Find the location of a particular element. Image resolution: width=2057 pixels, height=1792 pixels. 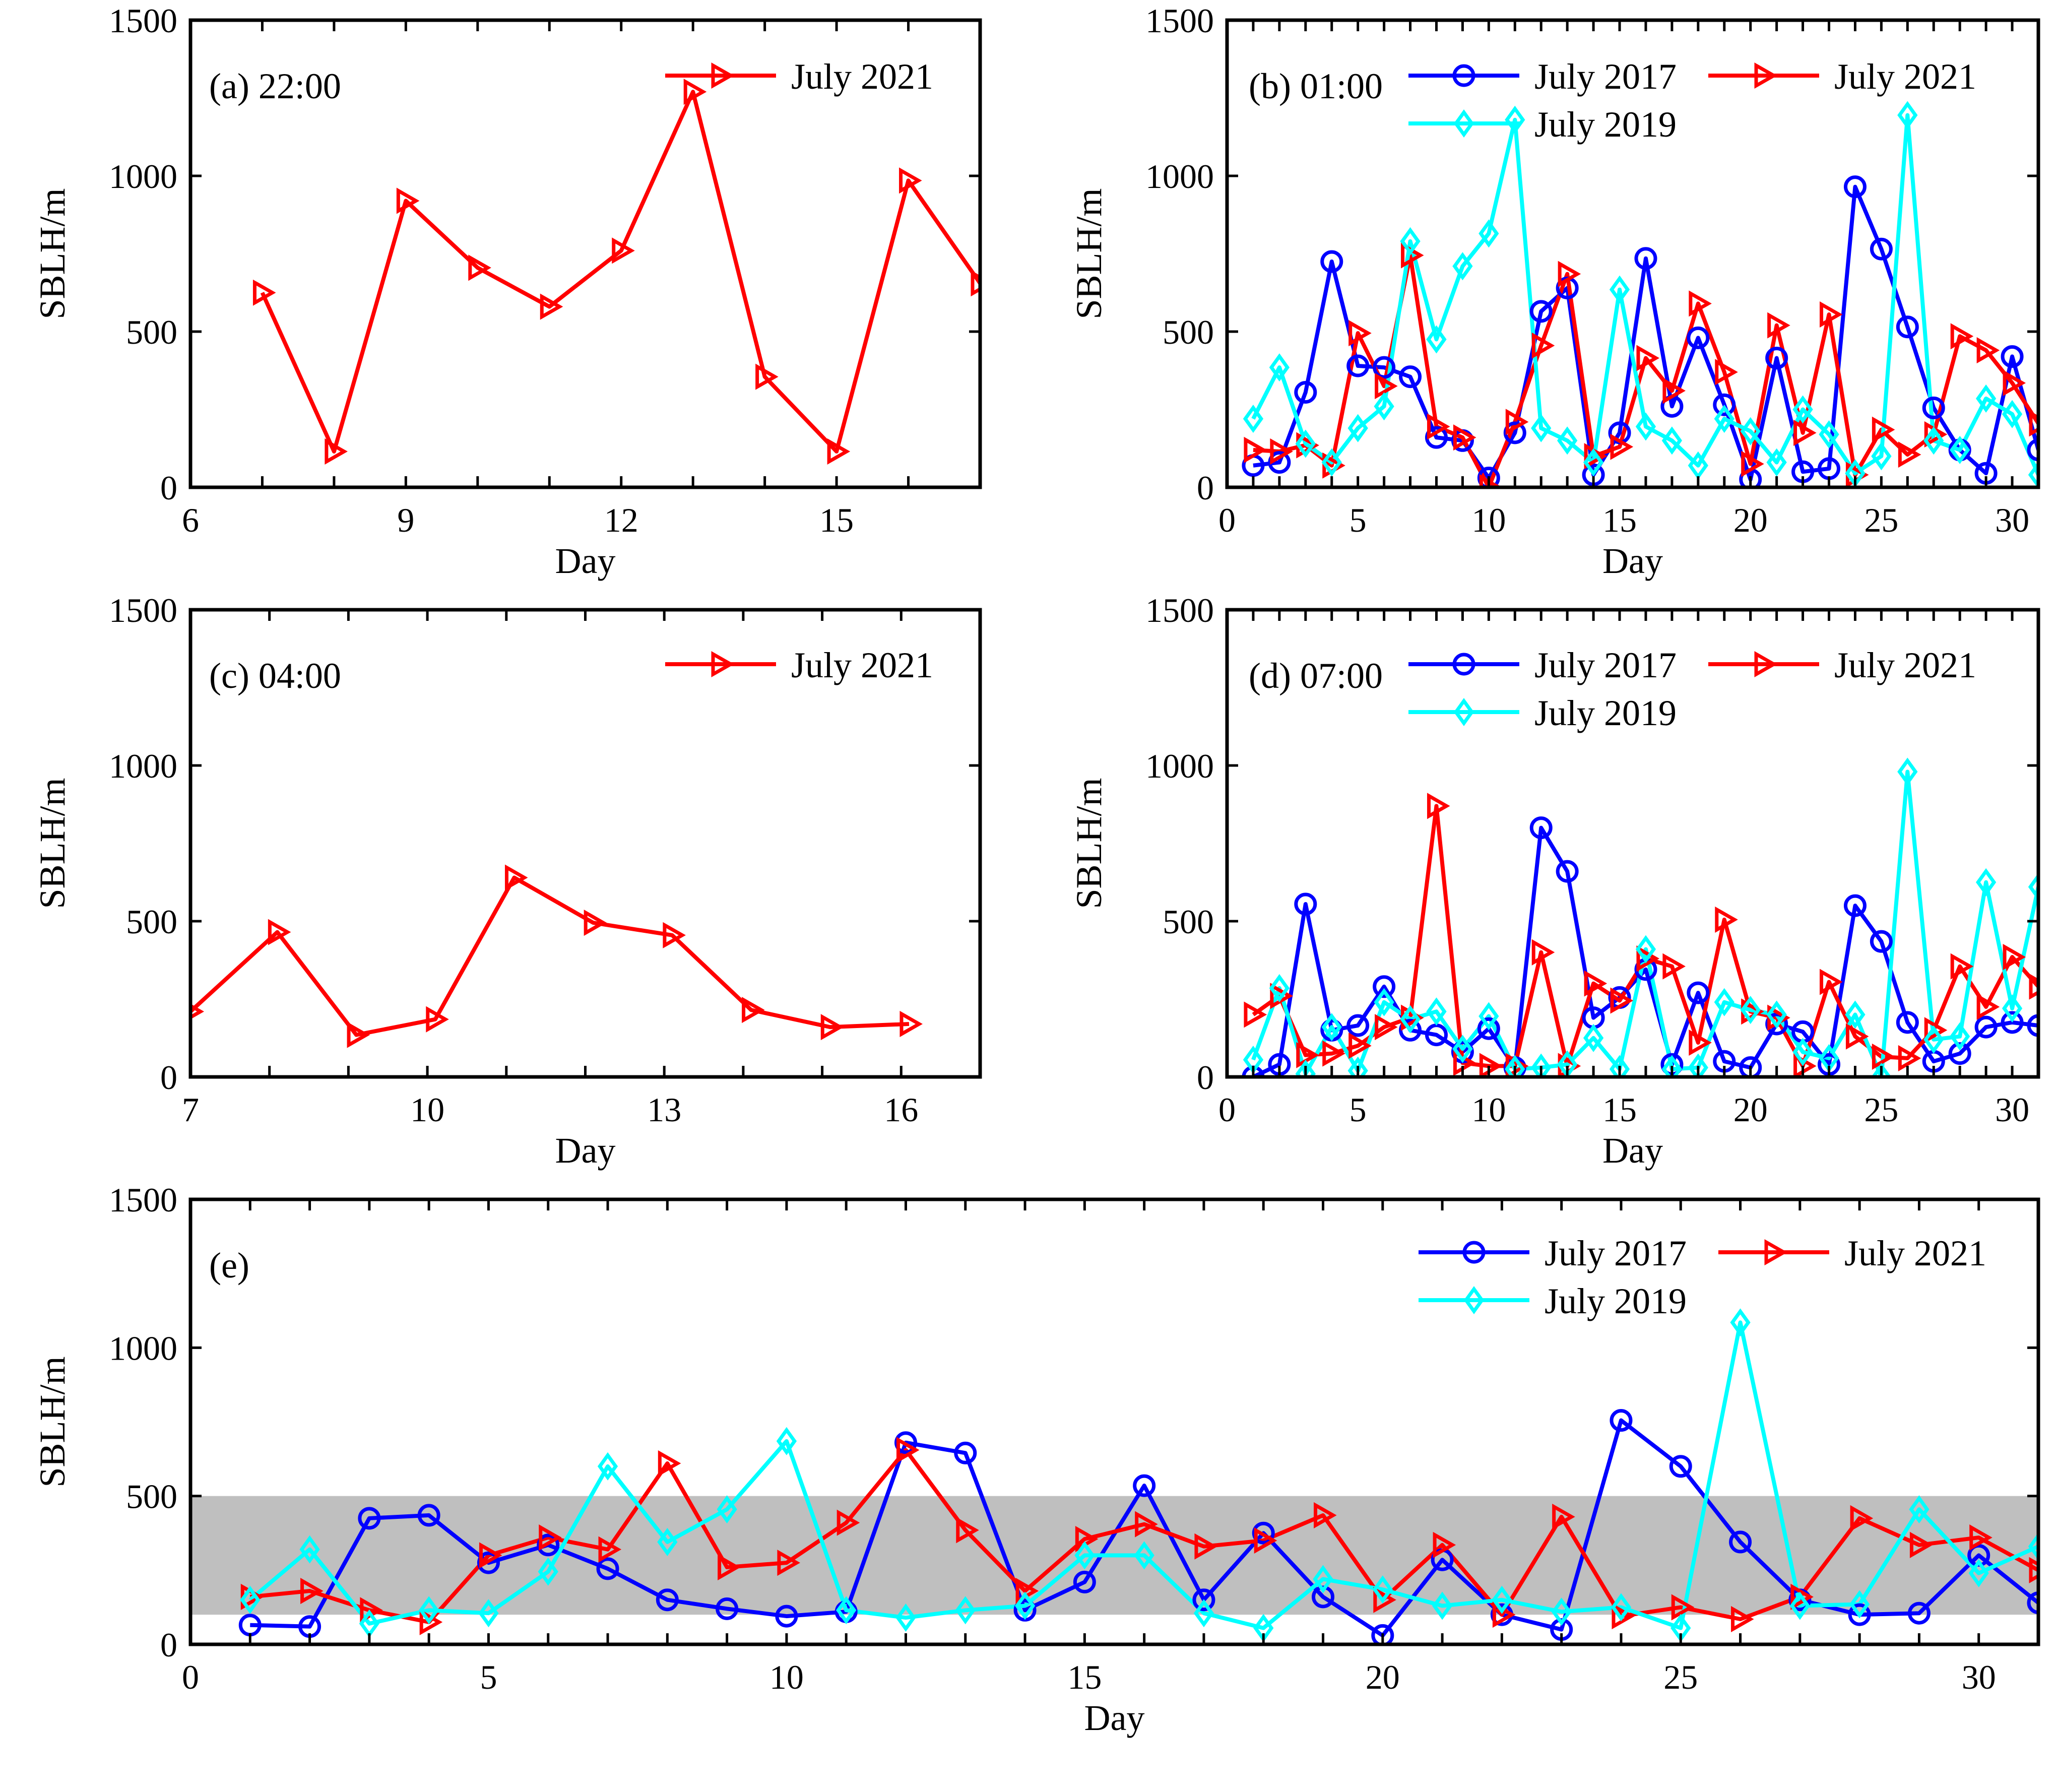

x-tick-label: 13 is located at coordinates (664, 1110).